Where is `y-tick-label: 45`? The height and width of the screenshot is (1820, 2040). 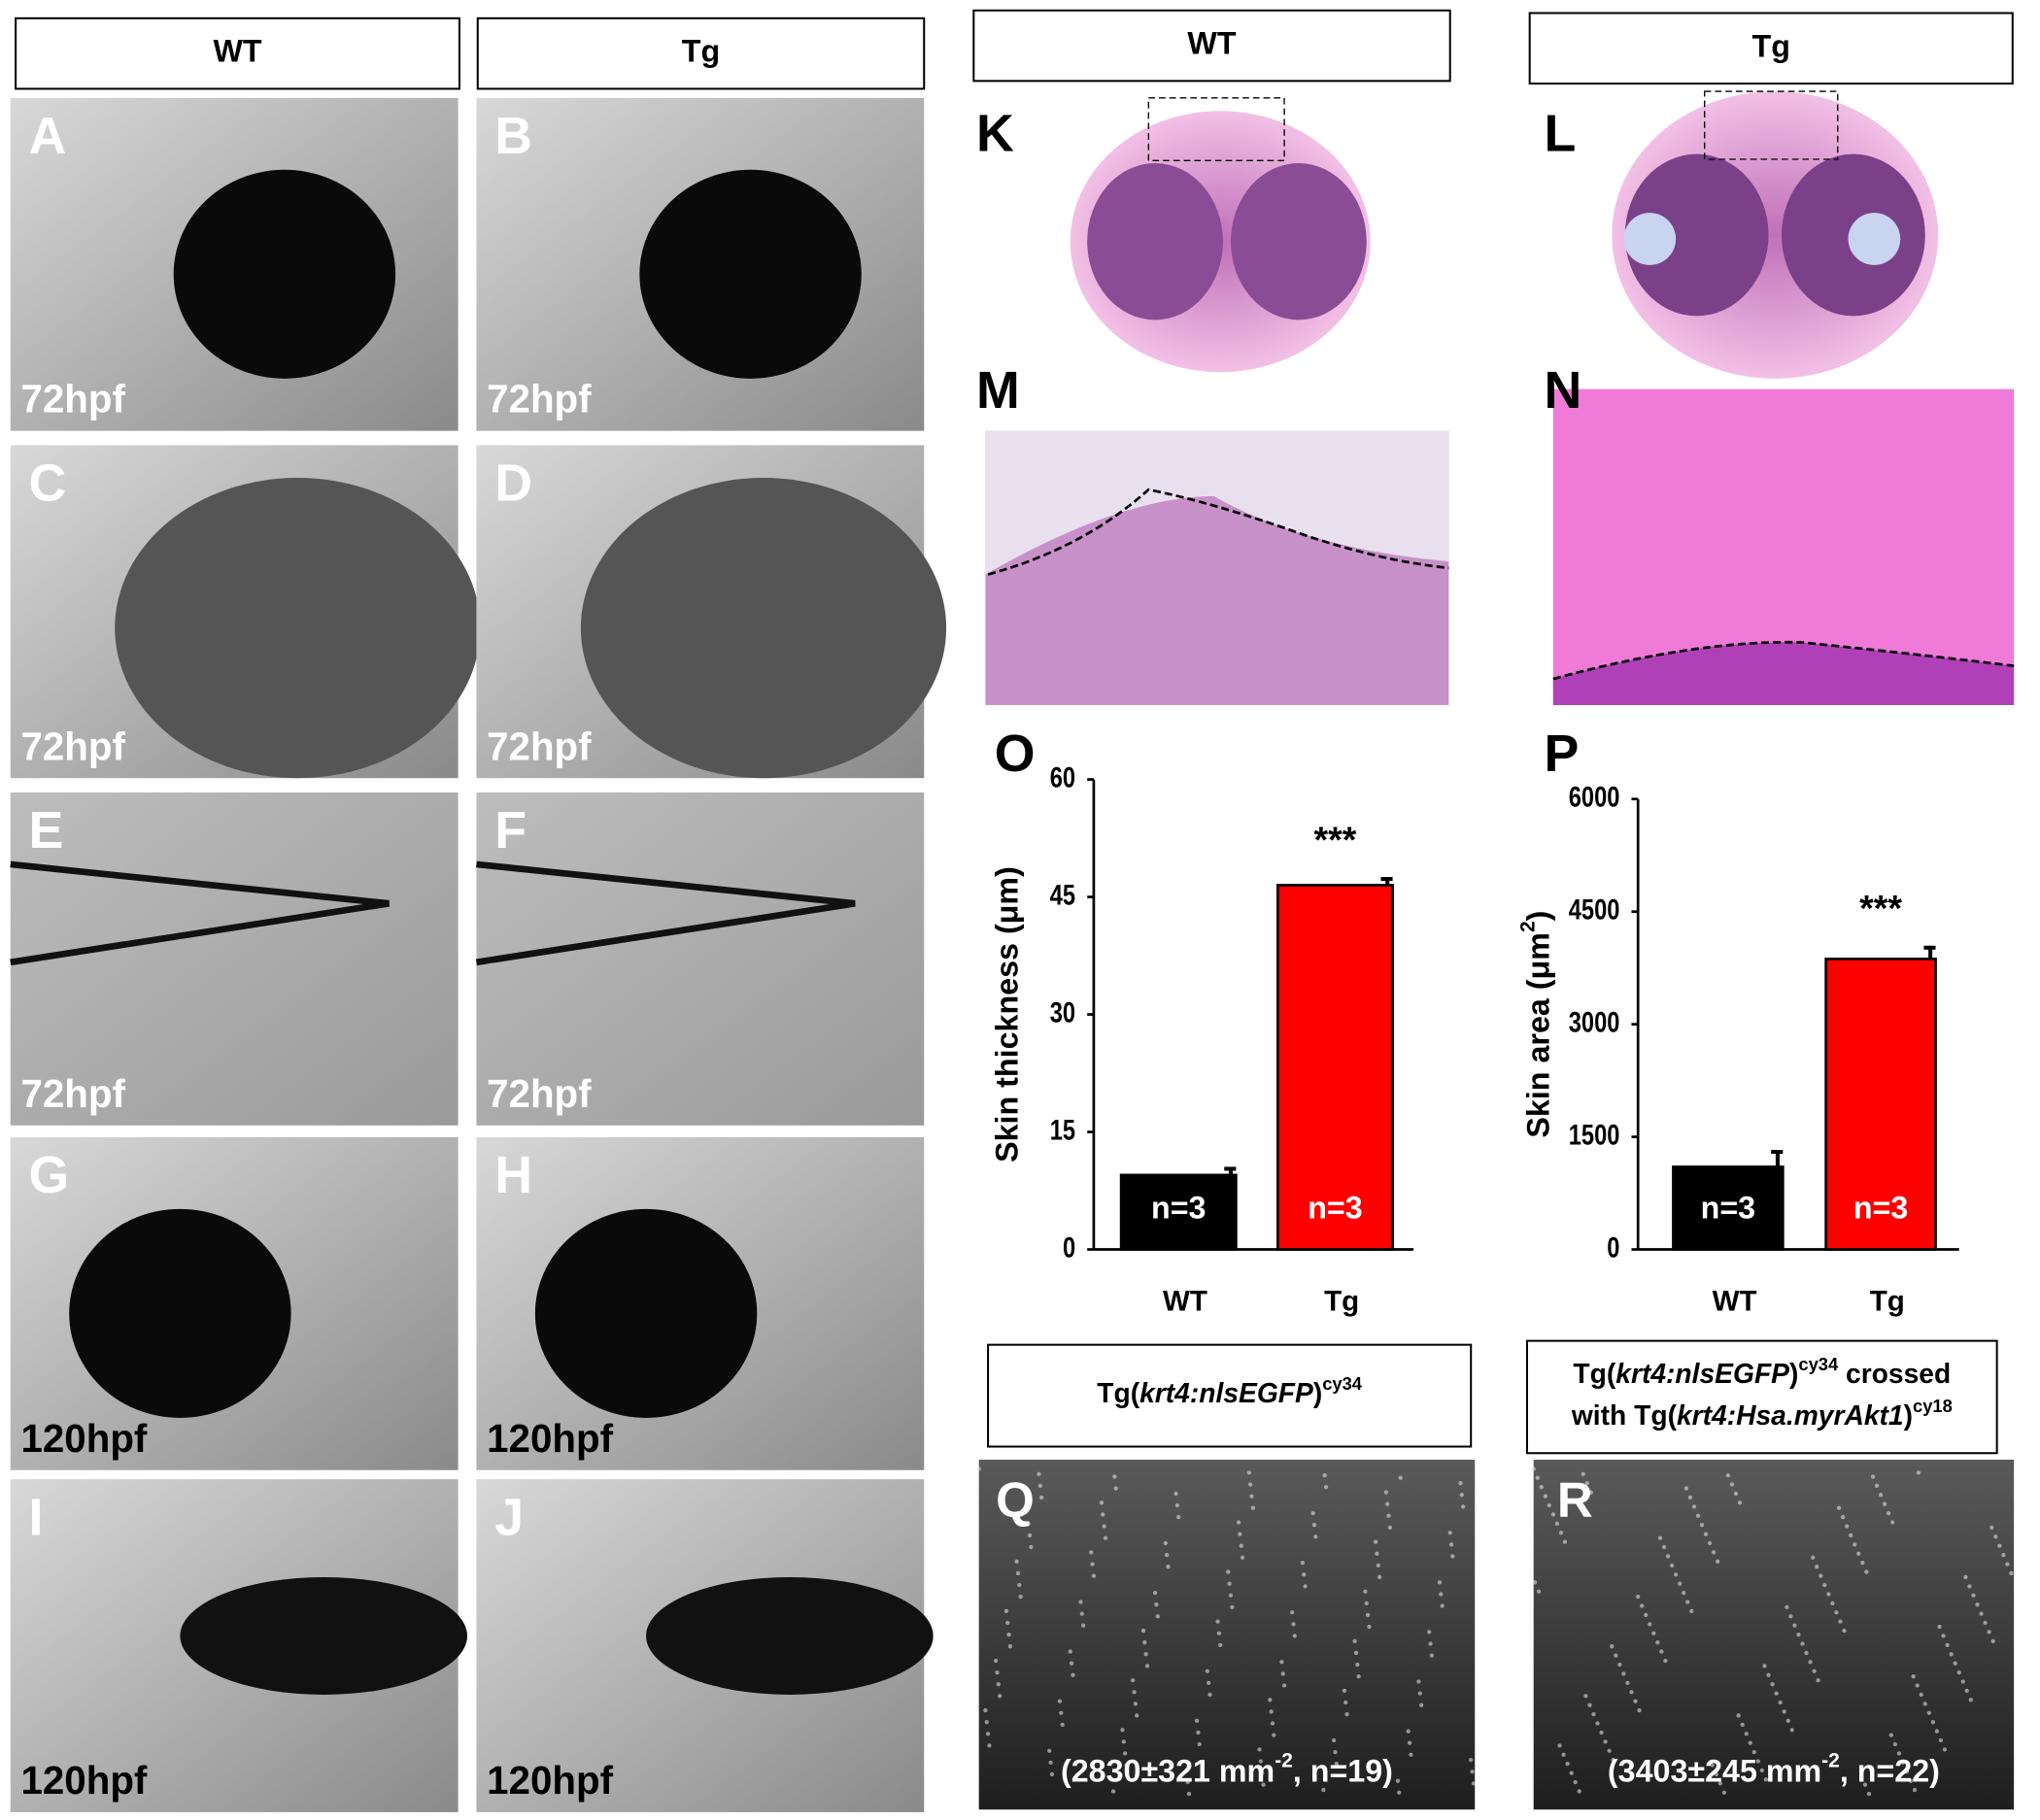
y-tick-label: 45 is located at coordinates (1062, 895).